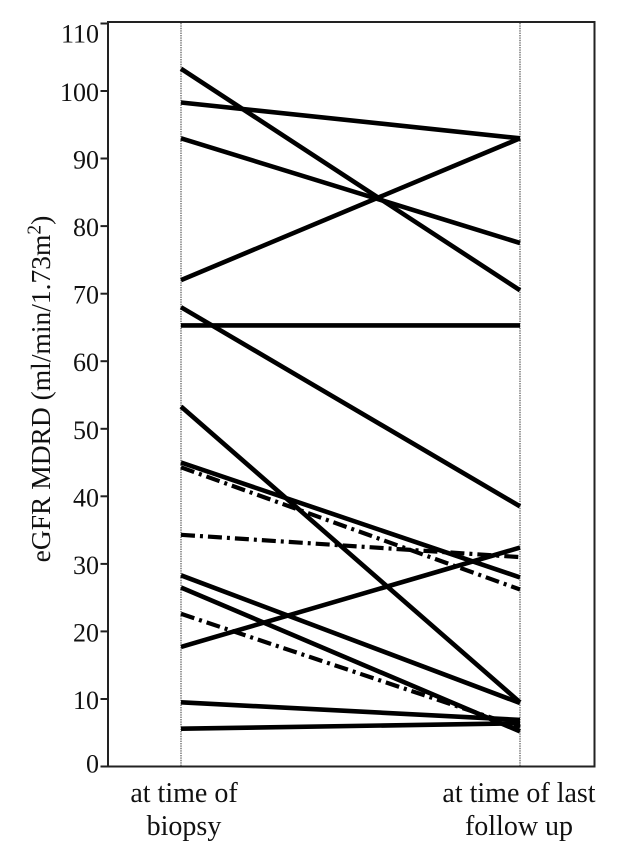 The width and height of the screenshot is (620, 860). I want to click on svg-text: 0, so click(92, 764).